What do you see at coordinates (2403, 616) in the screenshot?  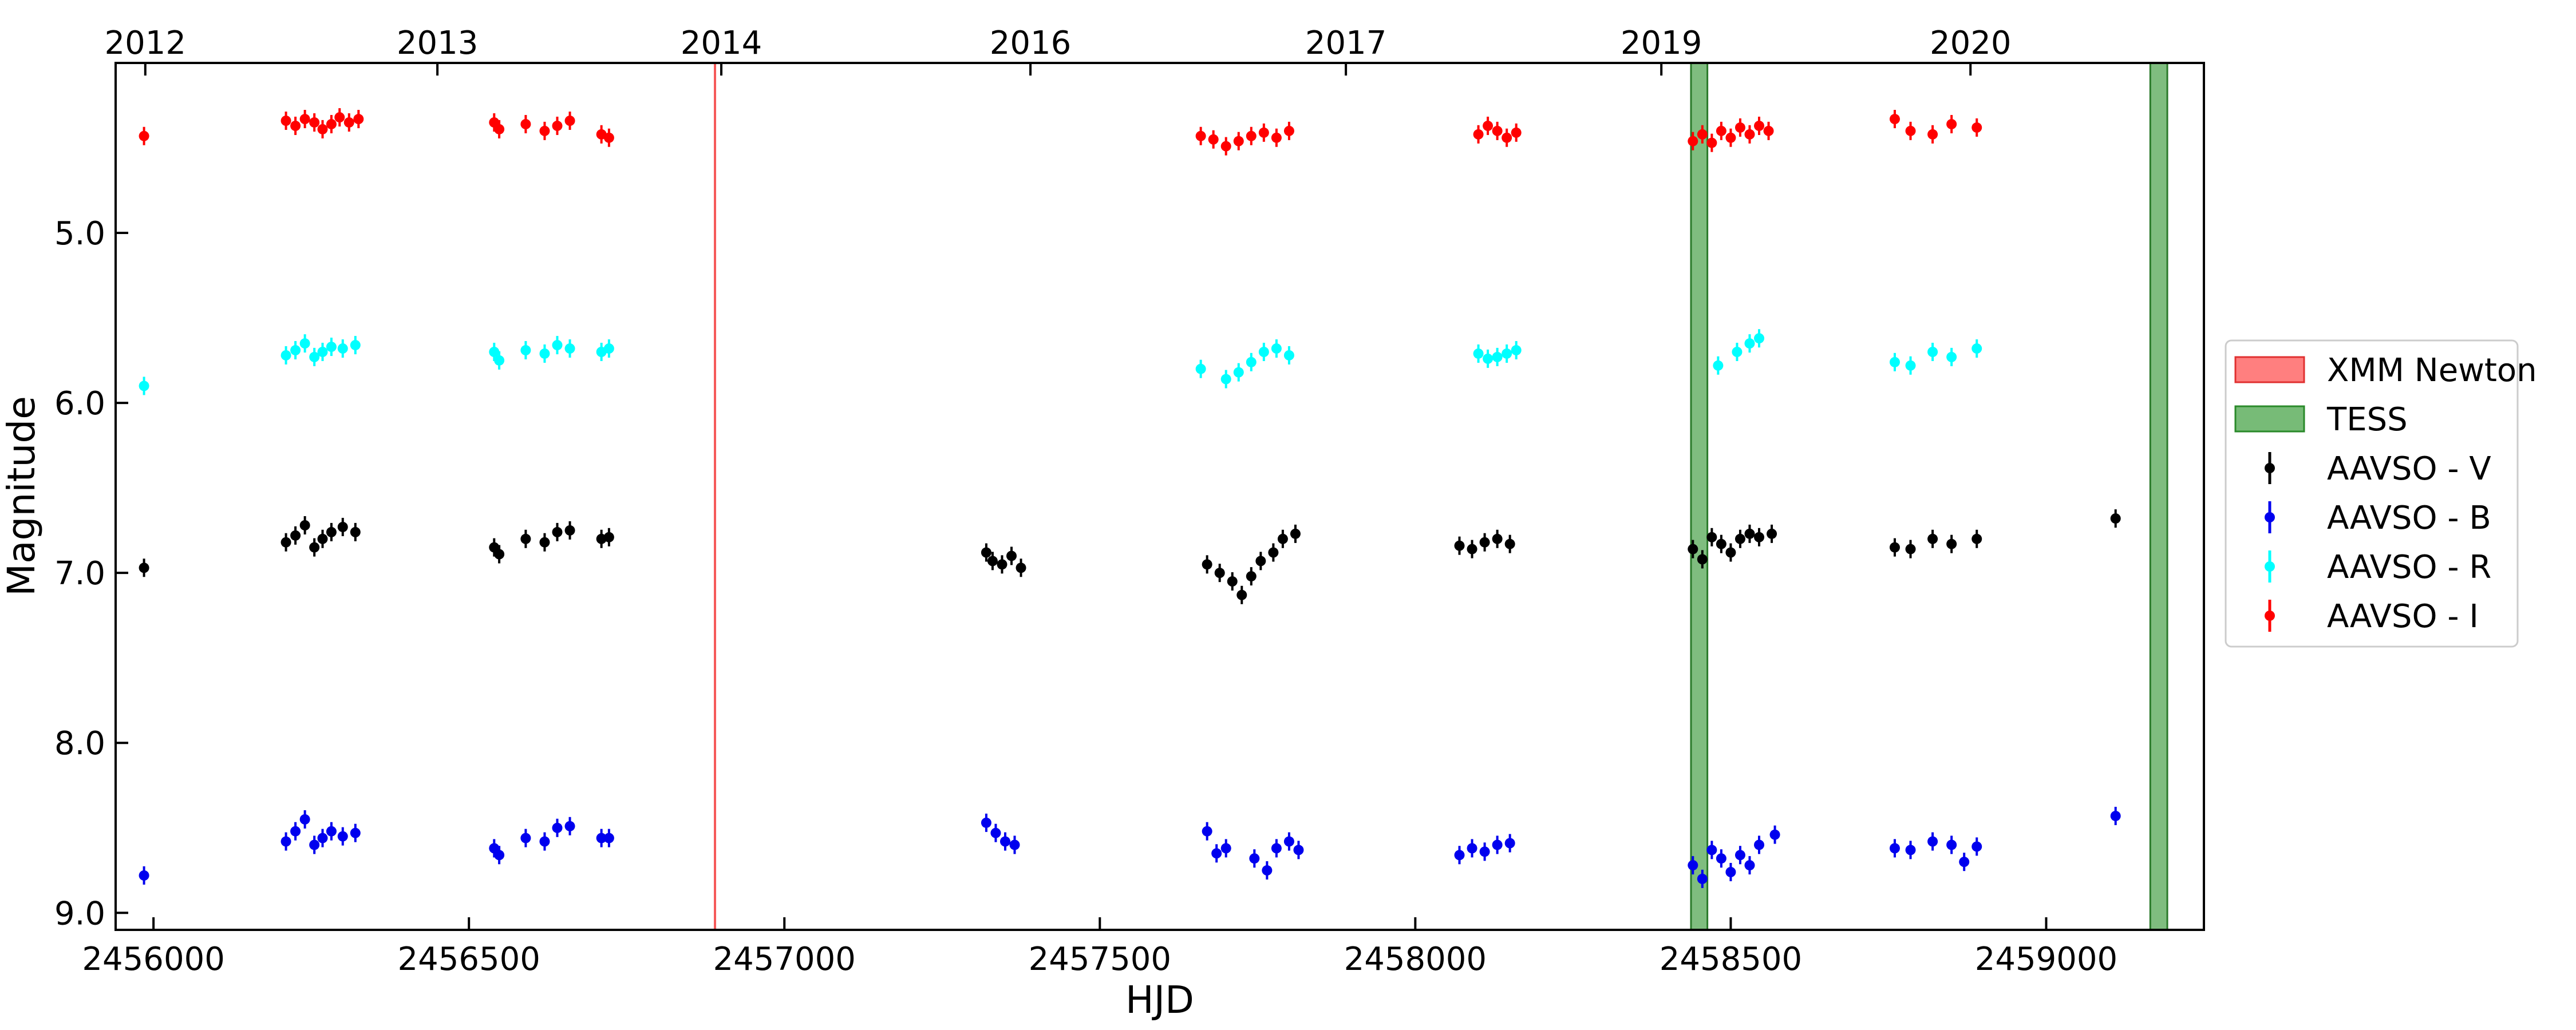 I see `legend-label-aavso-i: AAVSO - I` at bounding box center [2403, 616].